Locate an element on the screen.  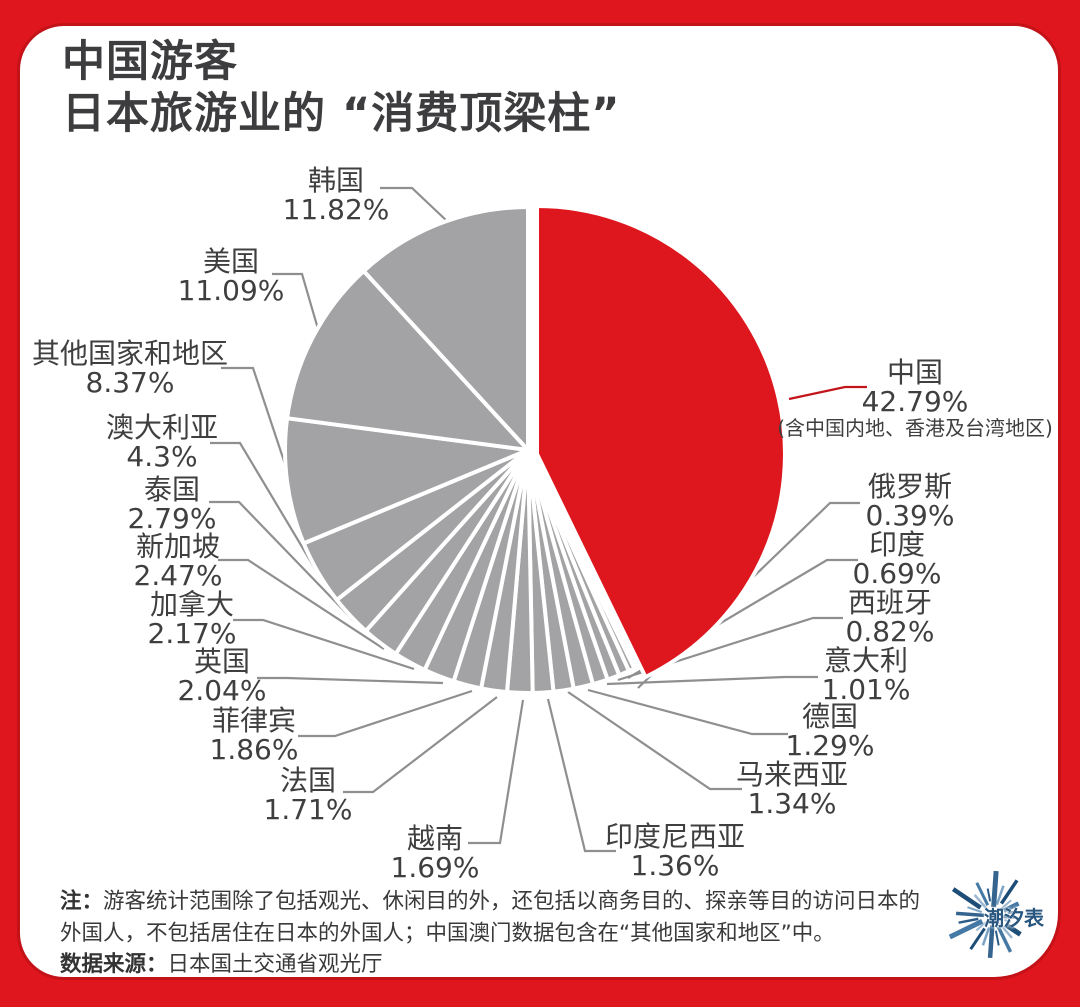
note-prefix: 注： is located at coordinates (82, 901).